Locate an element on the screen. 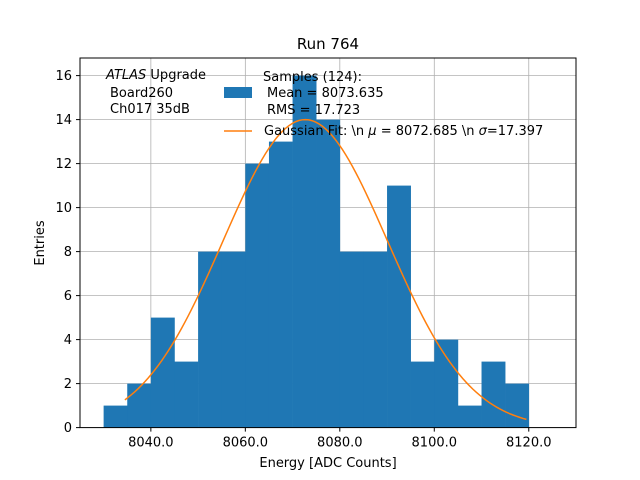  x-tick-label: 8120.0 is located at coordinates (529, 443).